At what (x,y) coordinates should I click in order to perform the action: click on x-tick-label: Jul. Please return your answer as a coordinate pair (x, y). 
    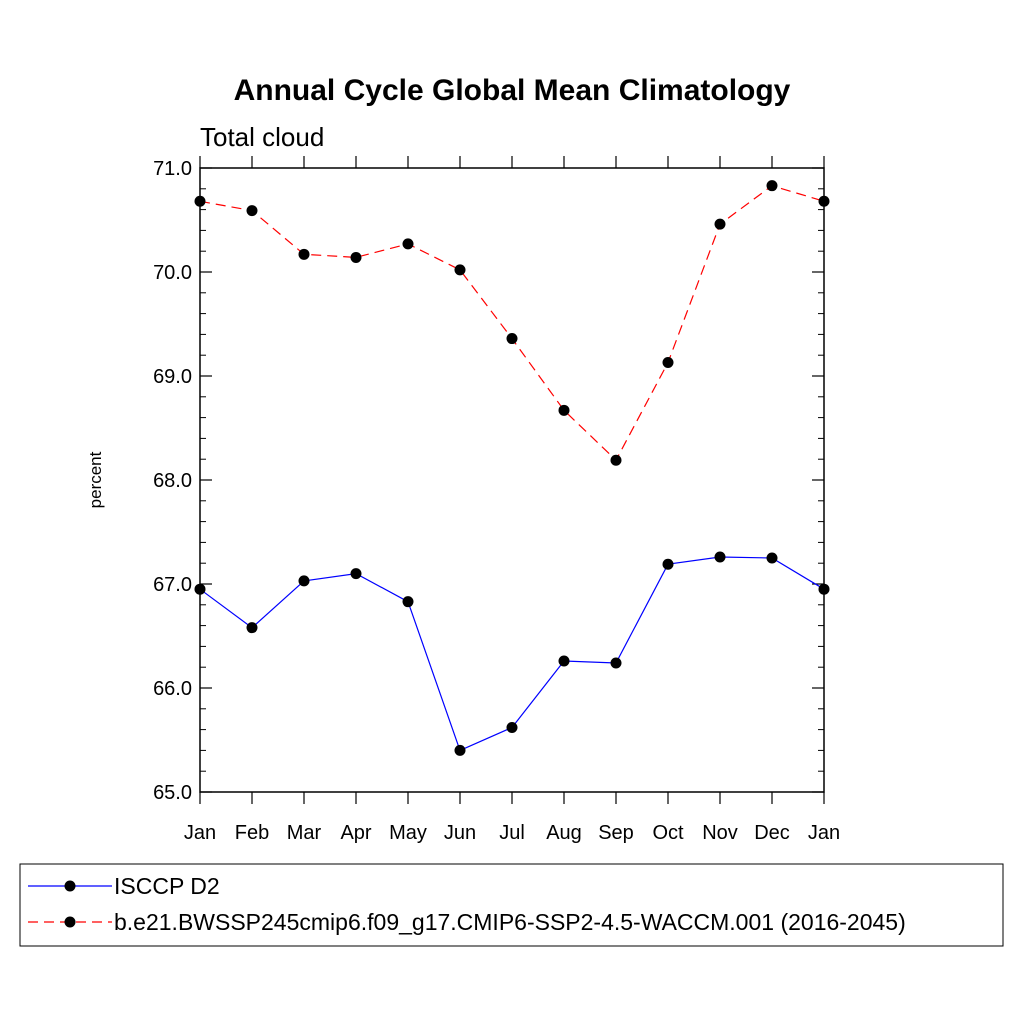
    Looking at the image, I should click on (512, 833).